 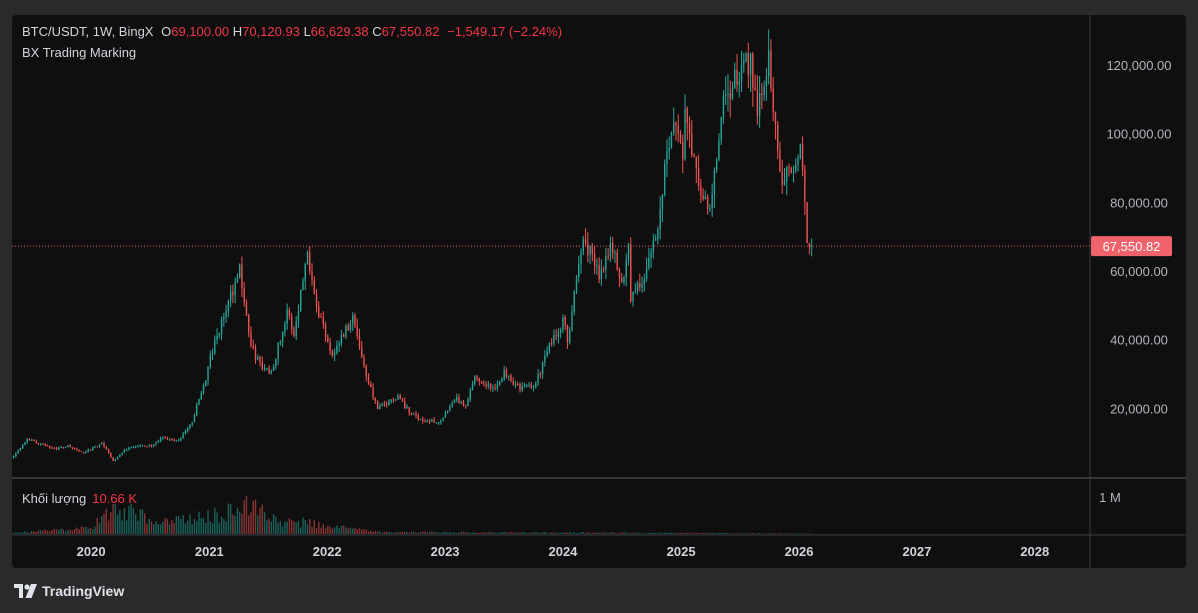 What do you see at coordinates (79, 498) in the screenshot?
I see `volume-legend: Khối lượng 10.66 K` at bounding box center [79, 498].